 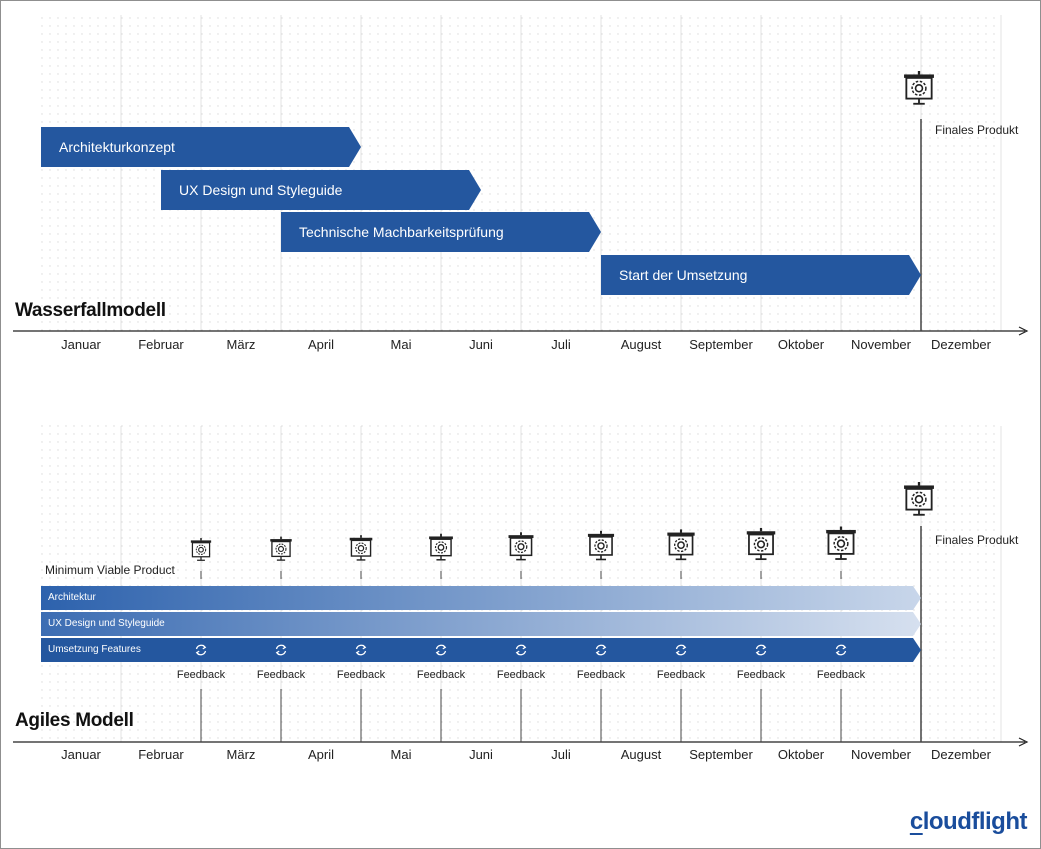 What do you see at coordinates (977, 540) in the screenshot?
I see `agile-final-product-label: Finales Produkt` at bounding box center [977, 540].